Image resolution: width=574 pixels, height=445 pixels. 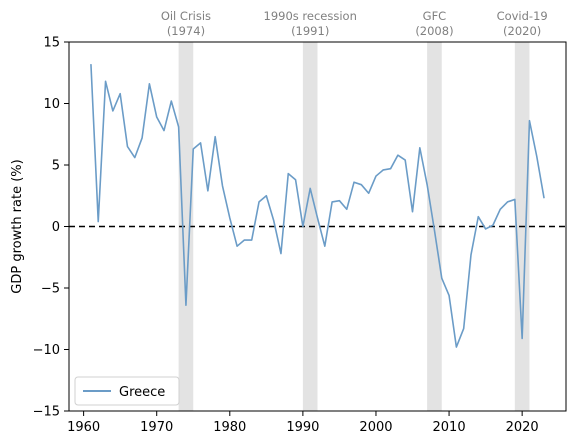 I want to click on legend-box, so click(x=127, y=391).